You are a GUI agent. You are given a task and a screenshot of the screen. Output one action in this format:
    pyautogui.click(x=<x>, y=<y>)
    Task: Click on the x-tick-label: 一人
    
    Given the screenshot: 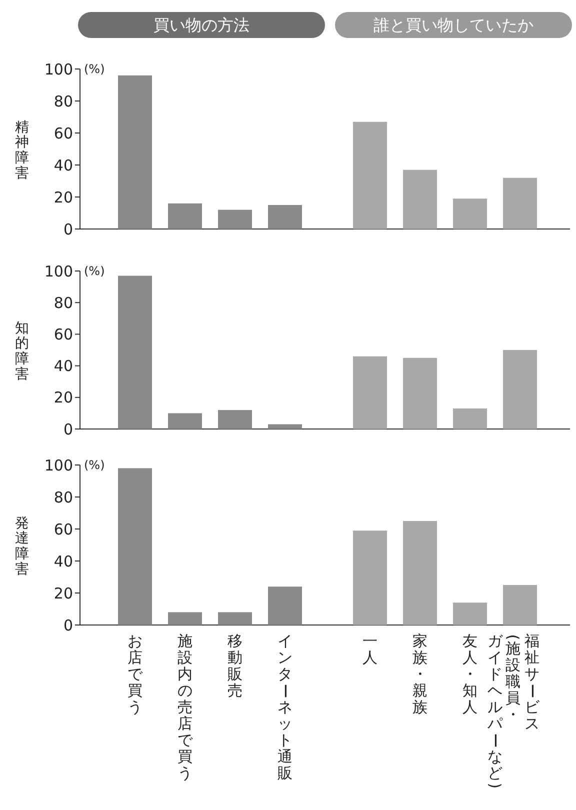 What is the action you would take?
    pyautogui.click(x=370, y=649)
    